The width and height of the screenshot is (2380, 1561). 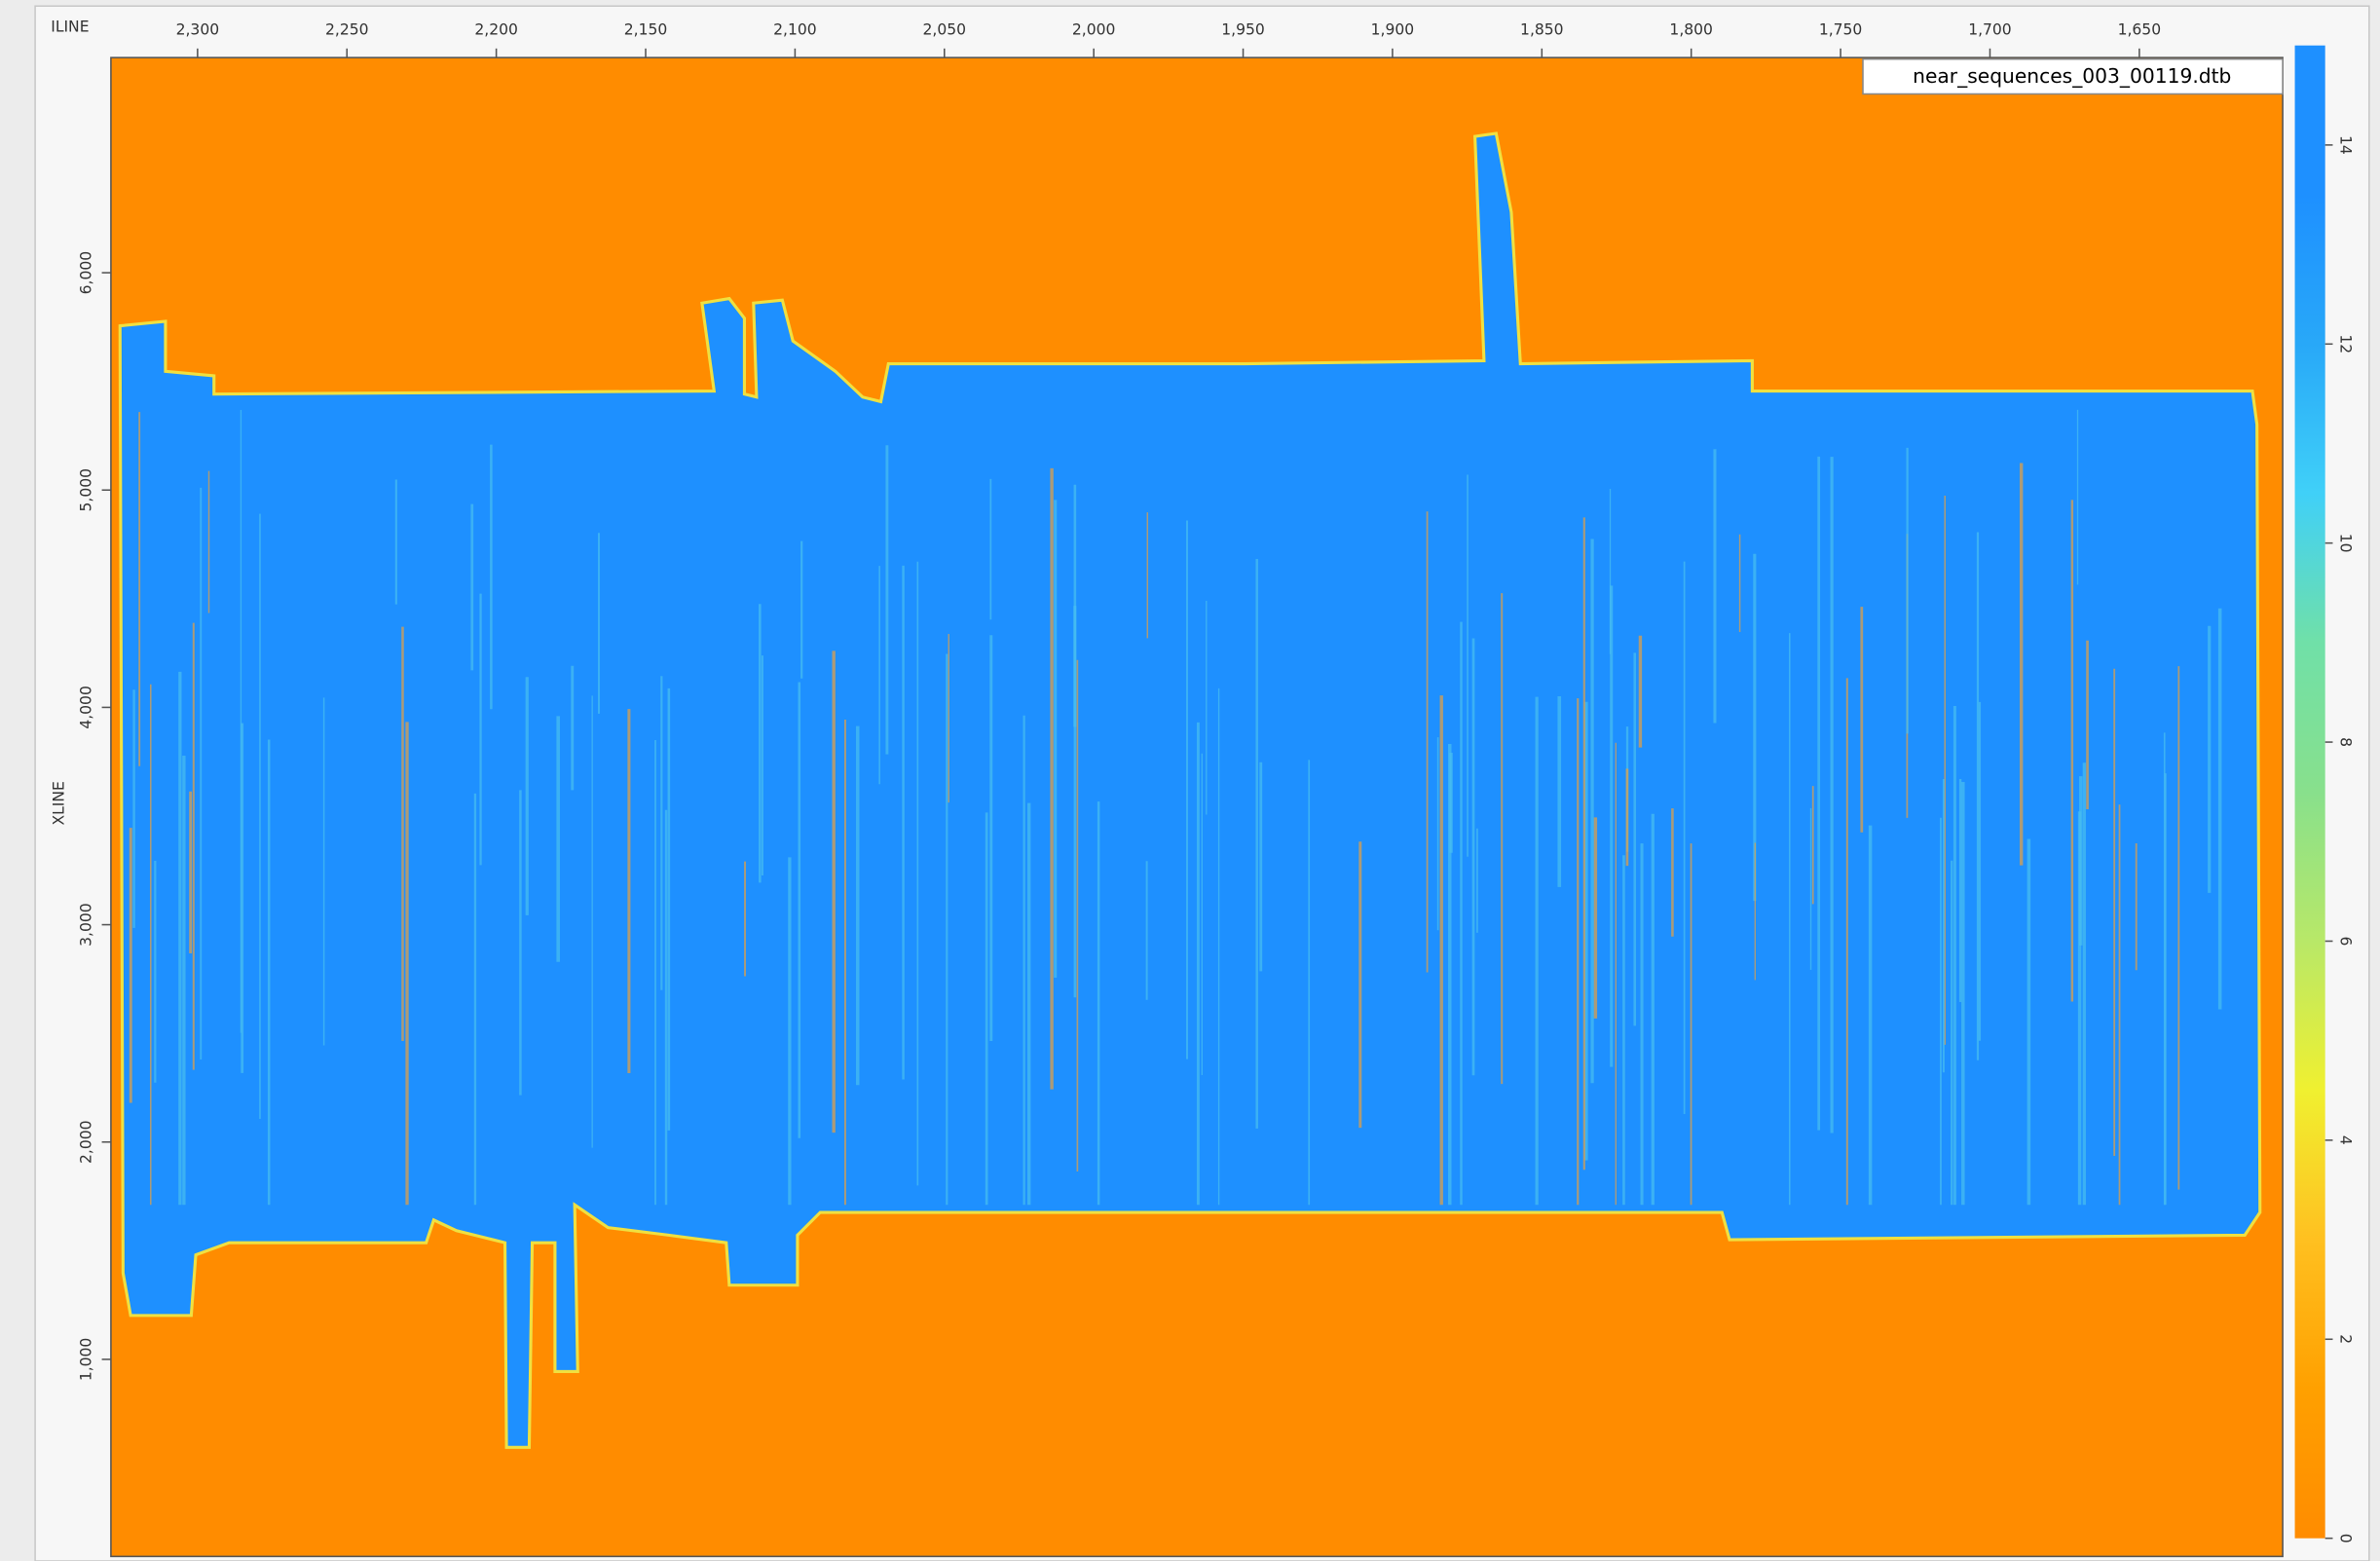 I want to click on x-tick-label: 1,850, so click(x=1542, y=30).